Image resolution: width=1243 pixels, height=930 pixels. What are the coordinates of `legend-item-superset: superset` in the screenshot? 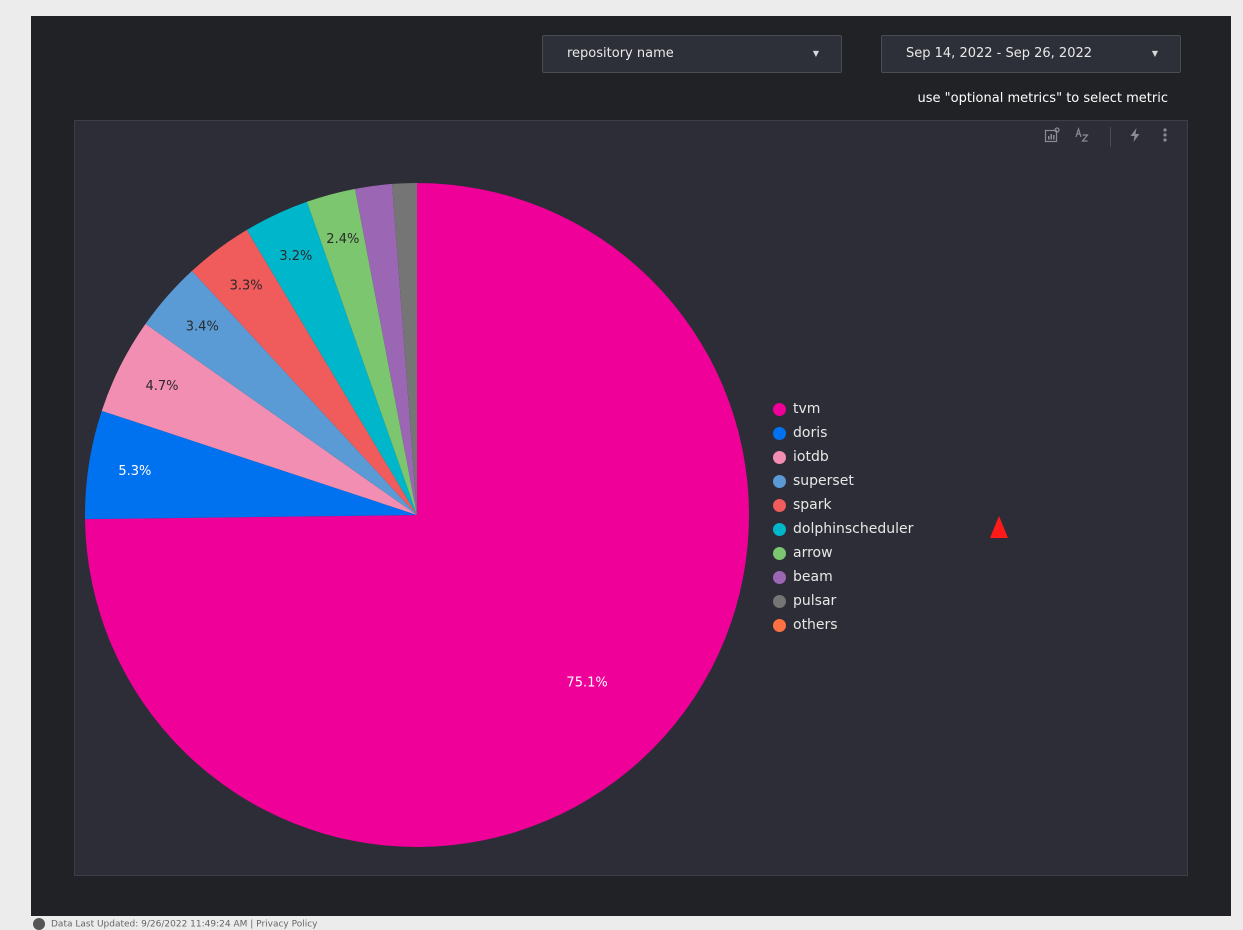 It's located at (843, 481).